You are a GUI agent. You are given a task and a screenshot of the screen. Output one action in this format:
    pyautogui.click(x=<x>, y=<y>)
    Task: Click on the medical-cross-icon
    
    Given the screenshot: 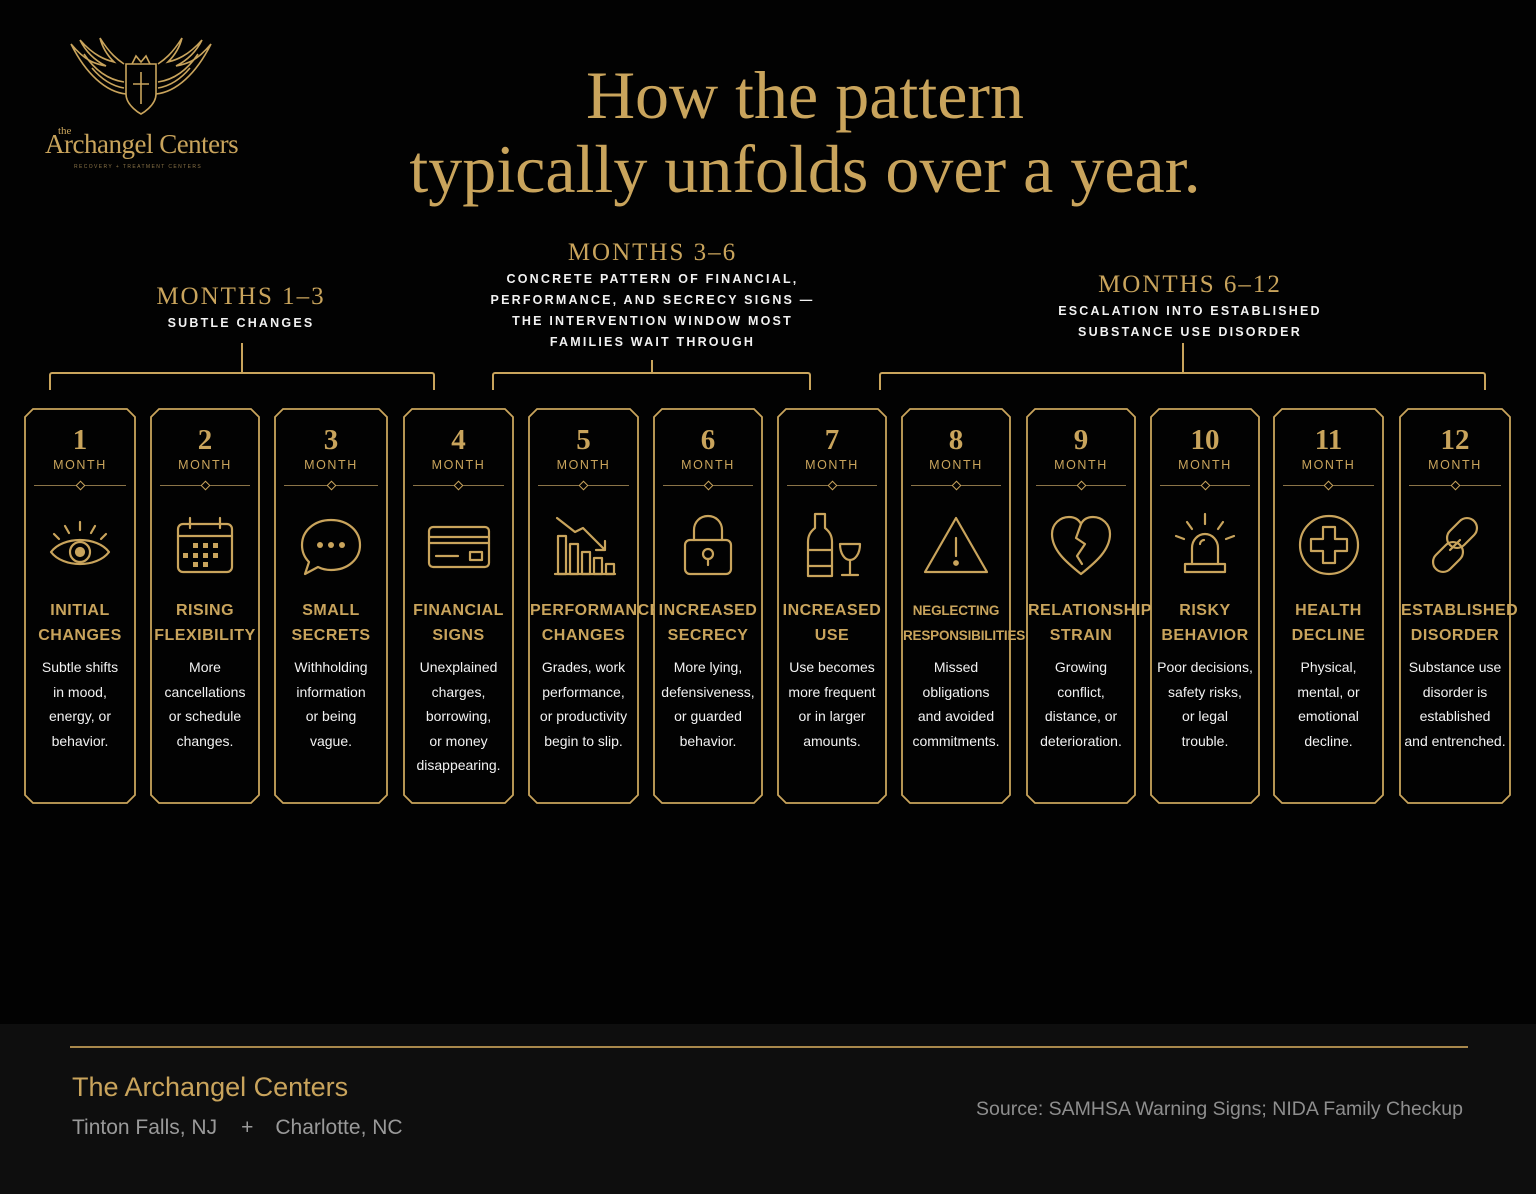 What is the action you would take?
    pyautogui.click(x=1329, y=545)
    